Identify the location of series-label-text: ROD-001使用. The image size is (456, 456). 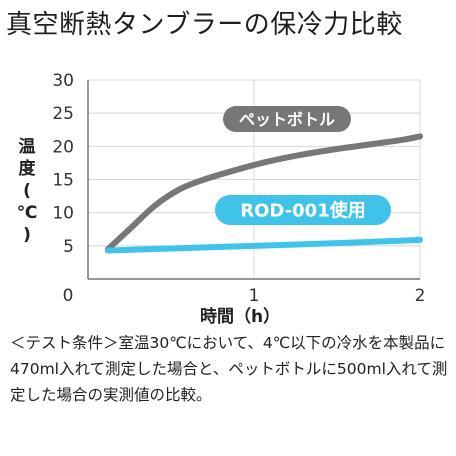
(302, 210).